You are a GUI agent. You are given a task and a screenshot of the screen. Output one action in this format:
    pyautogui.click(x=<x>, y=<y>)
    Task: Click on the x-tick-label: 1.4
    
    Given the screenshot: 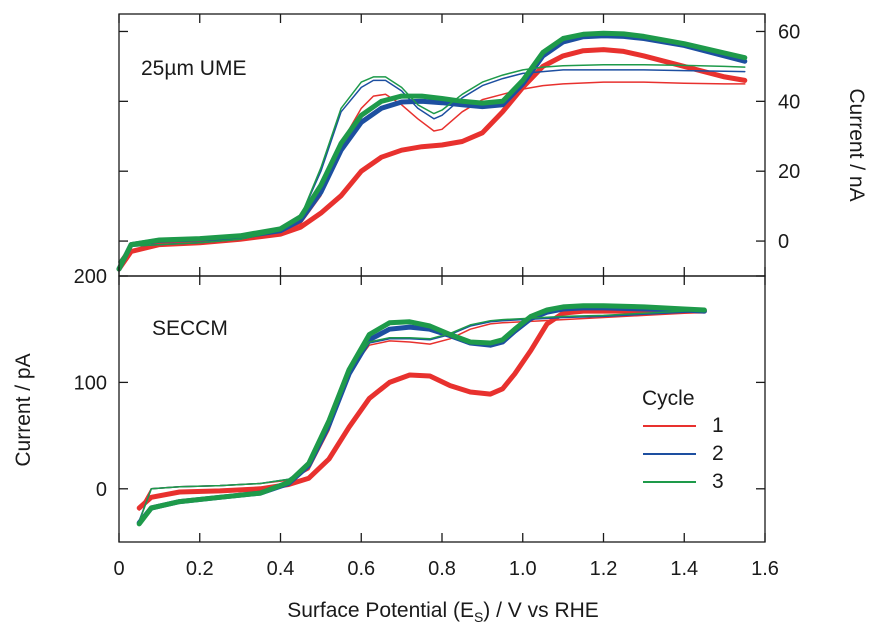 What is the action you would take?
    pyautogui.click(x=684, y=569)
    